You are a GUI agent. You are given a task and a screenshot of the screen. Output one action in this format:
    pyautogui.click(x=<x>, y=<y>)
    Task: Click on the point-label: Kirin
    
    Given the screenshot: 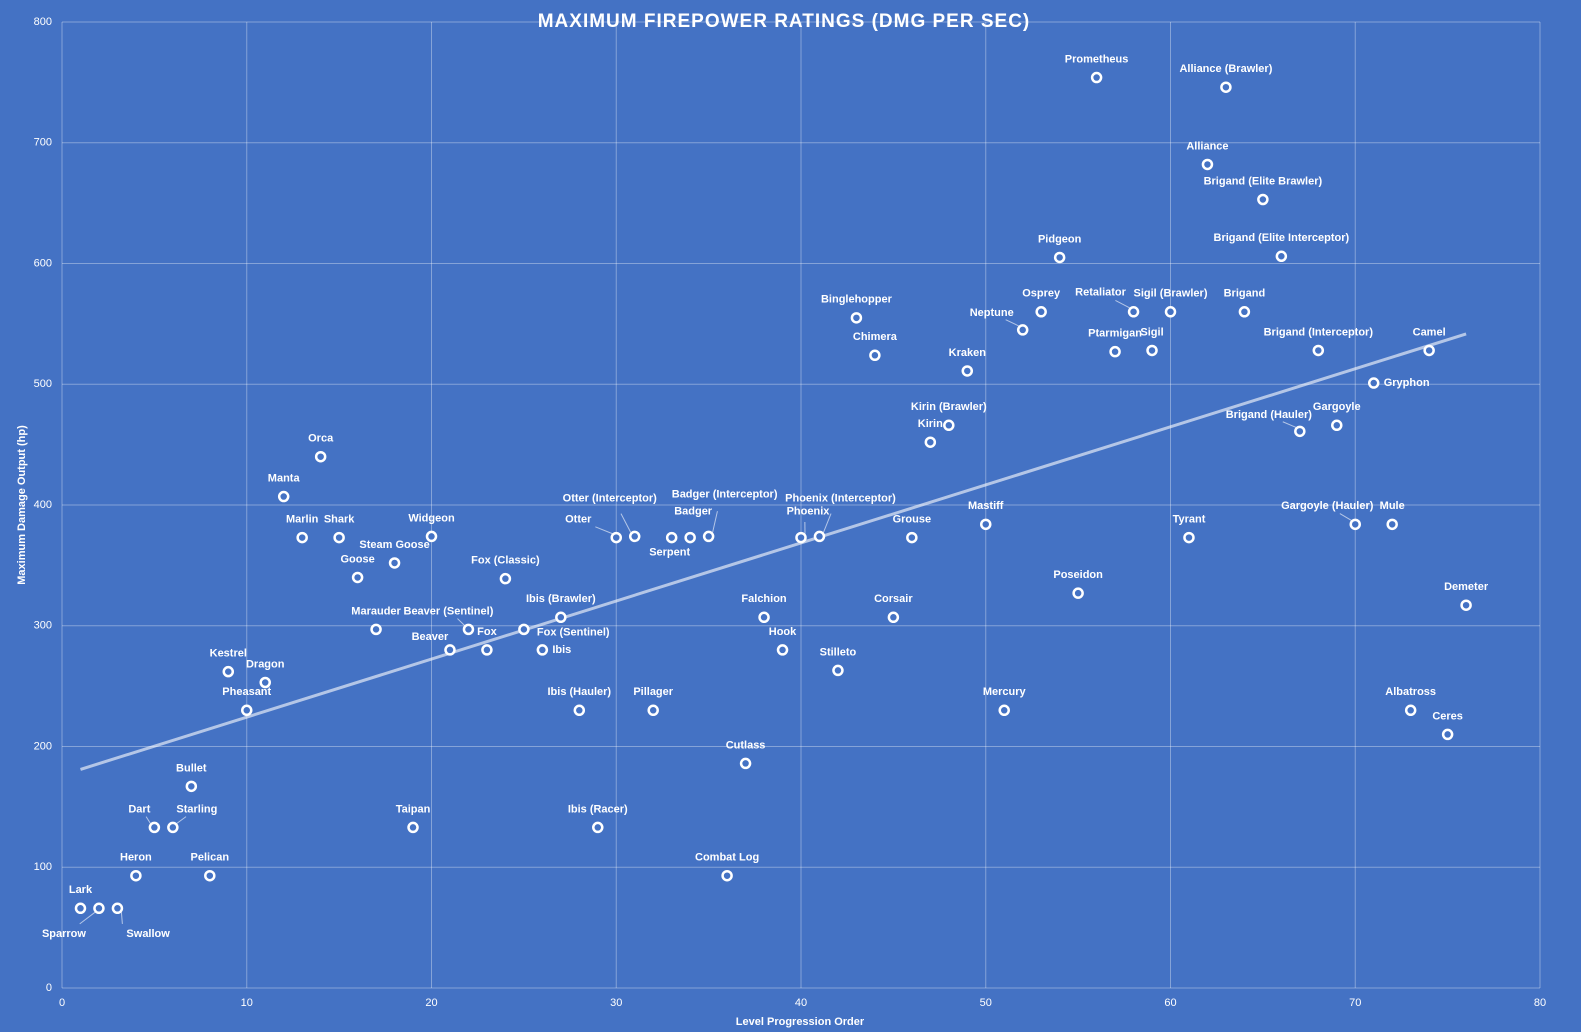 What is the action you would take?
    pyautogui.click(x=930, y=424)
    